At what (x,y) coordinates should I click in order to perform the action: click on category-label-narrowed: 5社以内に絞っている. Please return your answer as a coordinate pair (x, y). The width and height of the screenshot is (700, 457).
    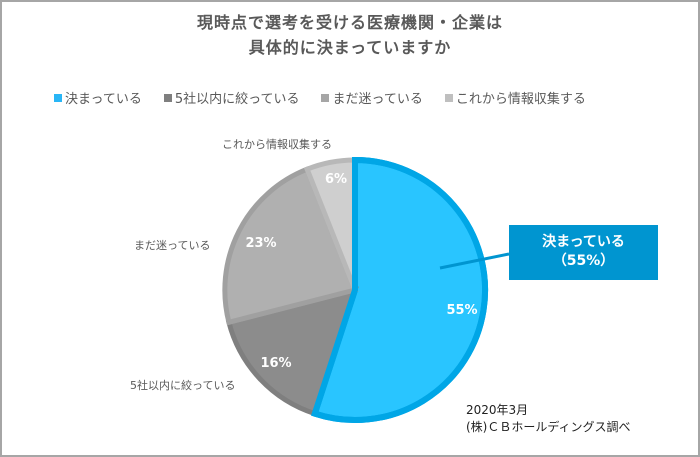
    Looking at the image, I should click on (183, 385).